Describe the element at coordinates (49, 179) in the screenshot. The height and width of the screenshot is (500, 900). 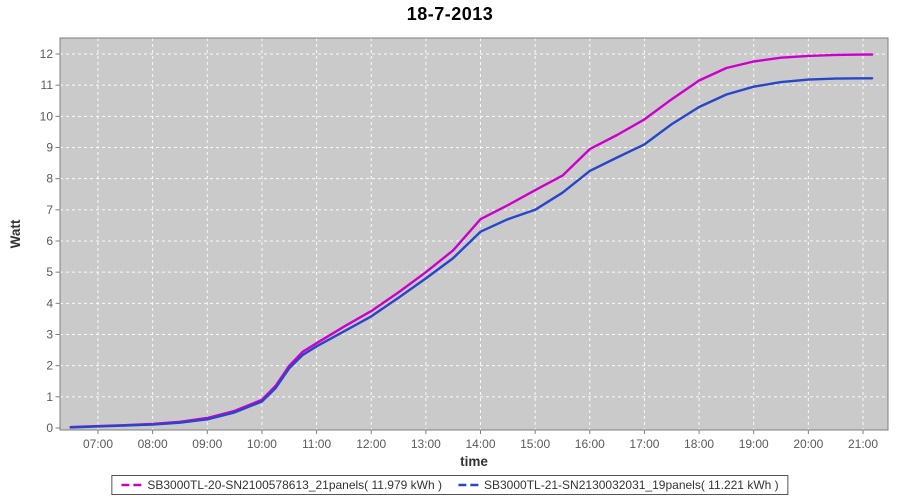
I see `y-tick-label: 8` at that location.